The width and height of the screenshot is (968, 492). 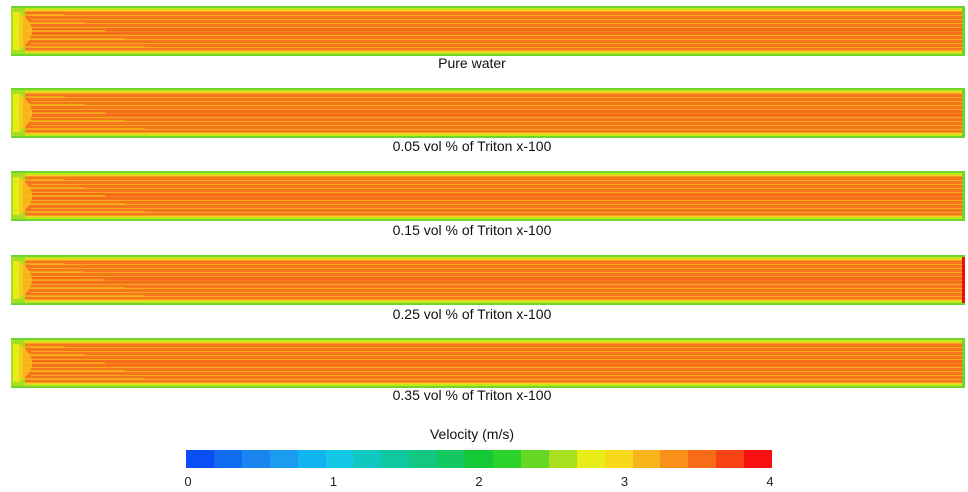 What do you see at coordinates (472, 230) in the screenshot?
I see `panel-caption: 0.15 vol % of Triton x-100` at bounding box center [472, 230].